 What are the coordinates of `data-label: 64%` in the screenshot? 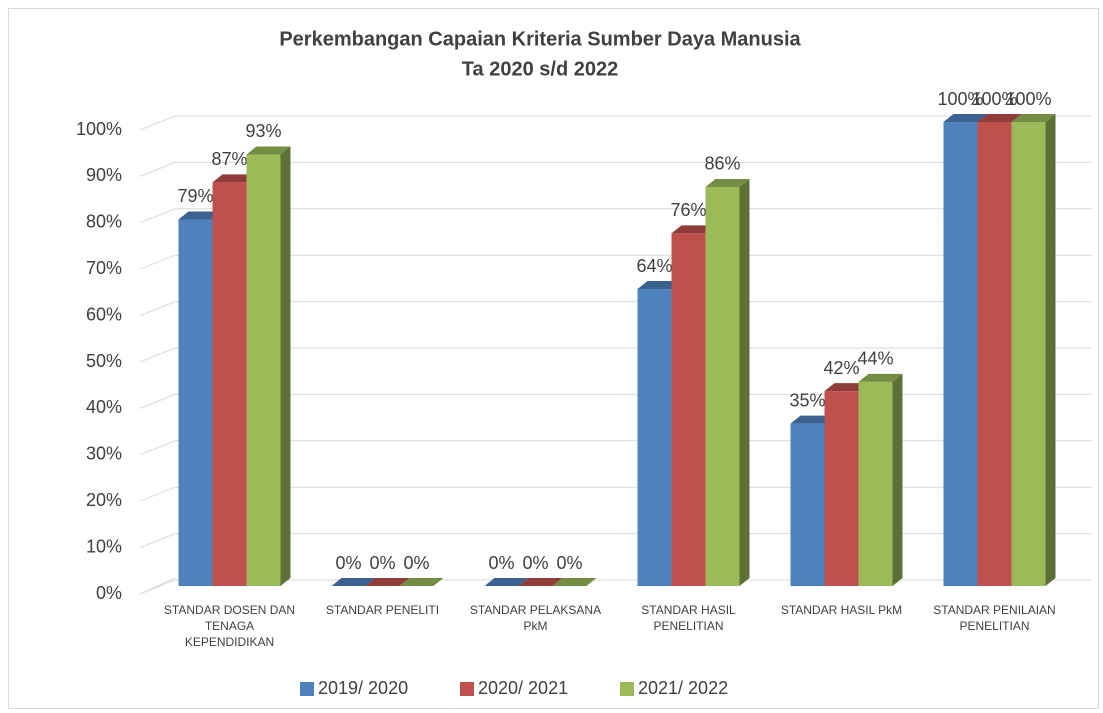 It's located at (654, 266).